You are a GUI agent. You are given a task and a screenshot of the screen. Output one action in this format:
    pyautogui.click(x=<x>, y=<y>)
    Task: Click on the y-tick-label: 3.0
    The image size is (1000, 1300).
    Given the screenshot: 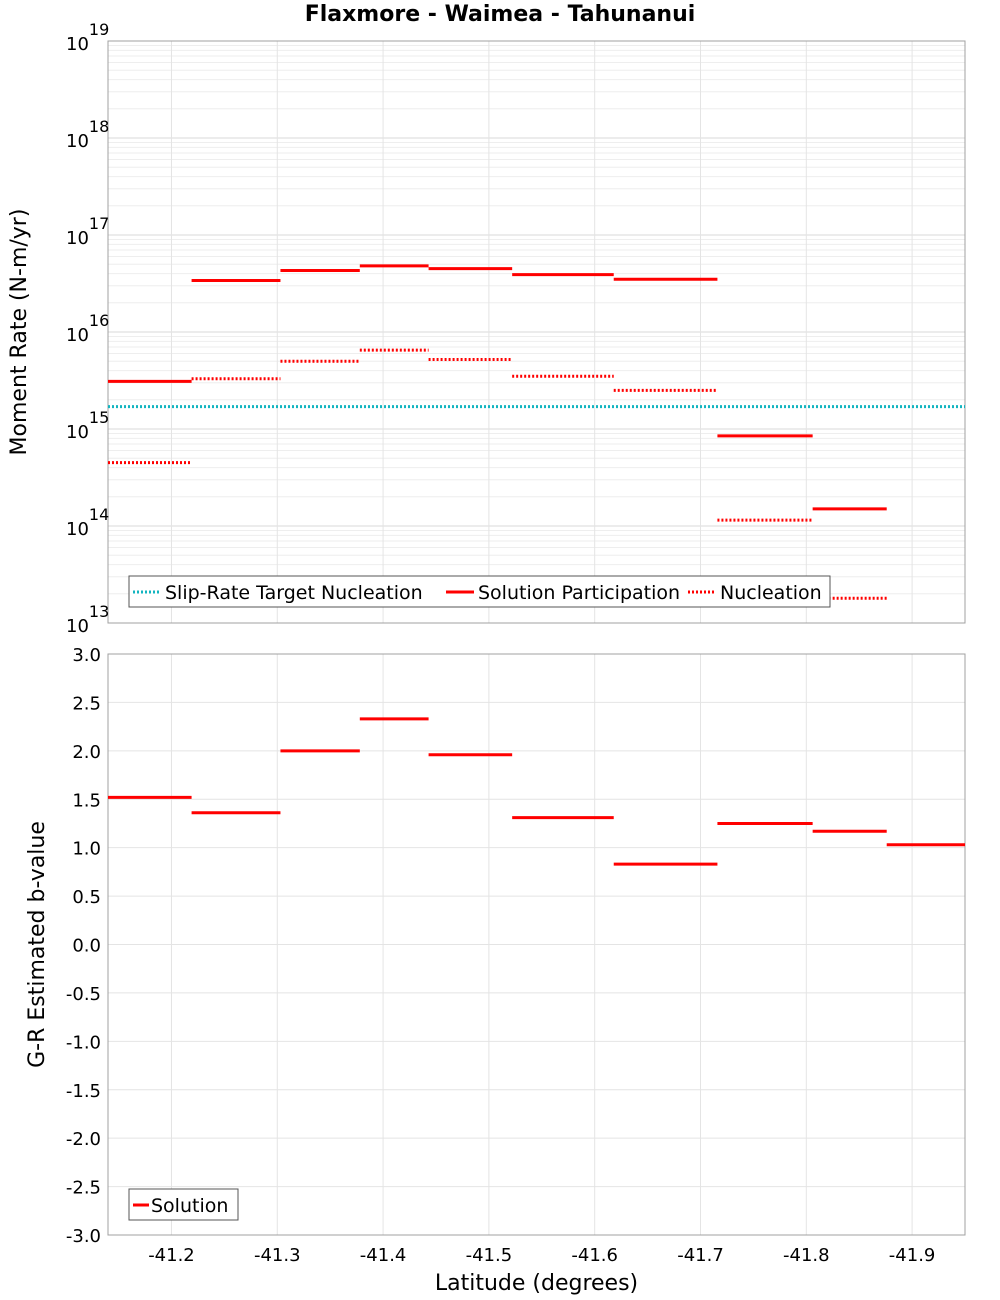 What is the action you would take?
    pyautogui.click(x=86, y=655)
    